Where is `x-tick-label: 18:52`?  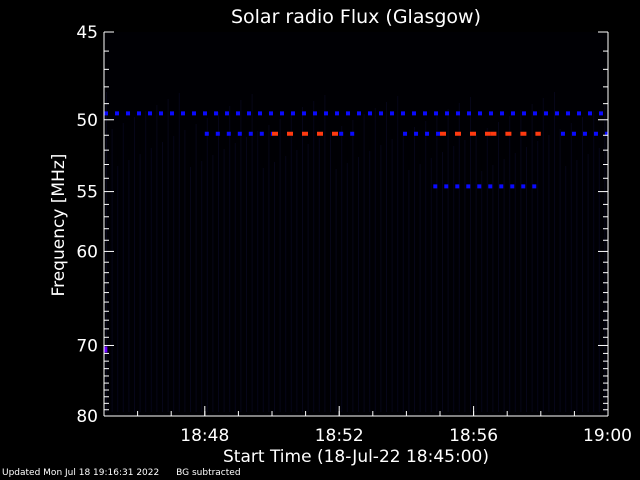
x-tick-label: 18:52 is located at coordinates (339, 436).